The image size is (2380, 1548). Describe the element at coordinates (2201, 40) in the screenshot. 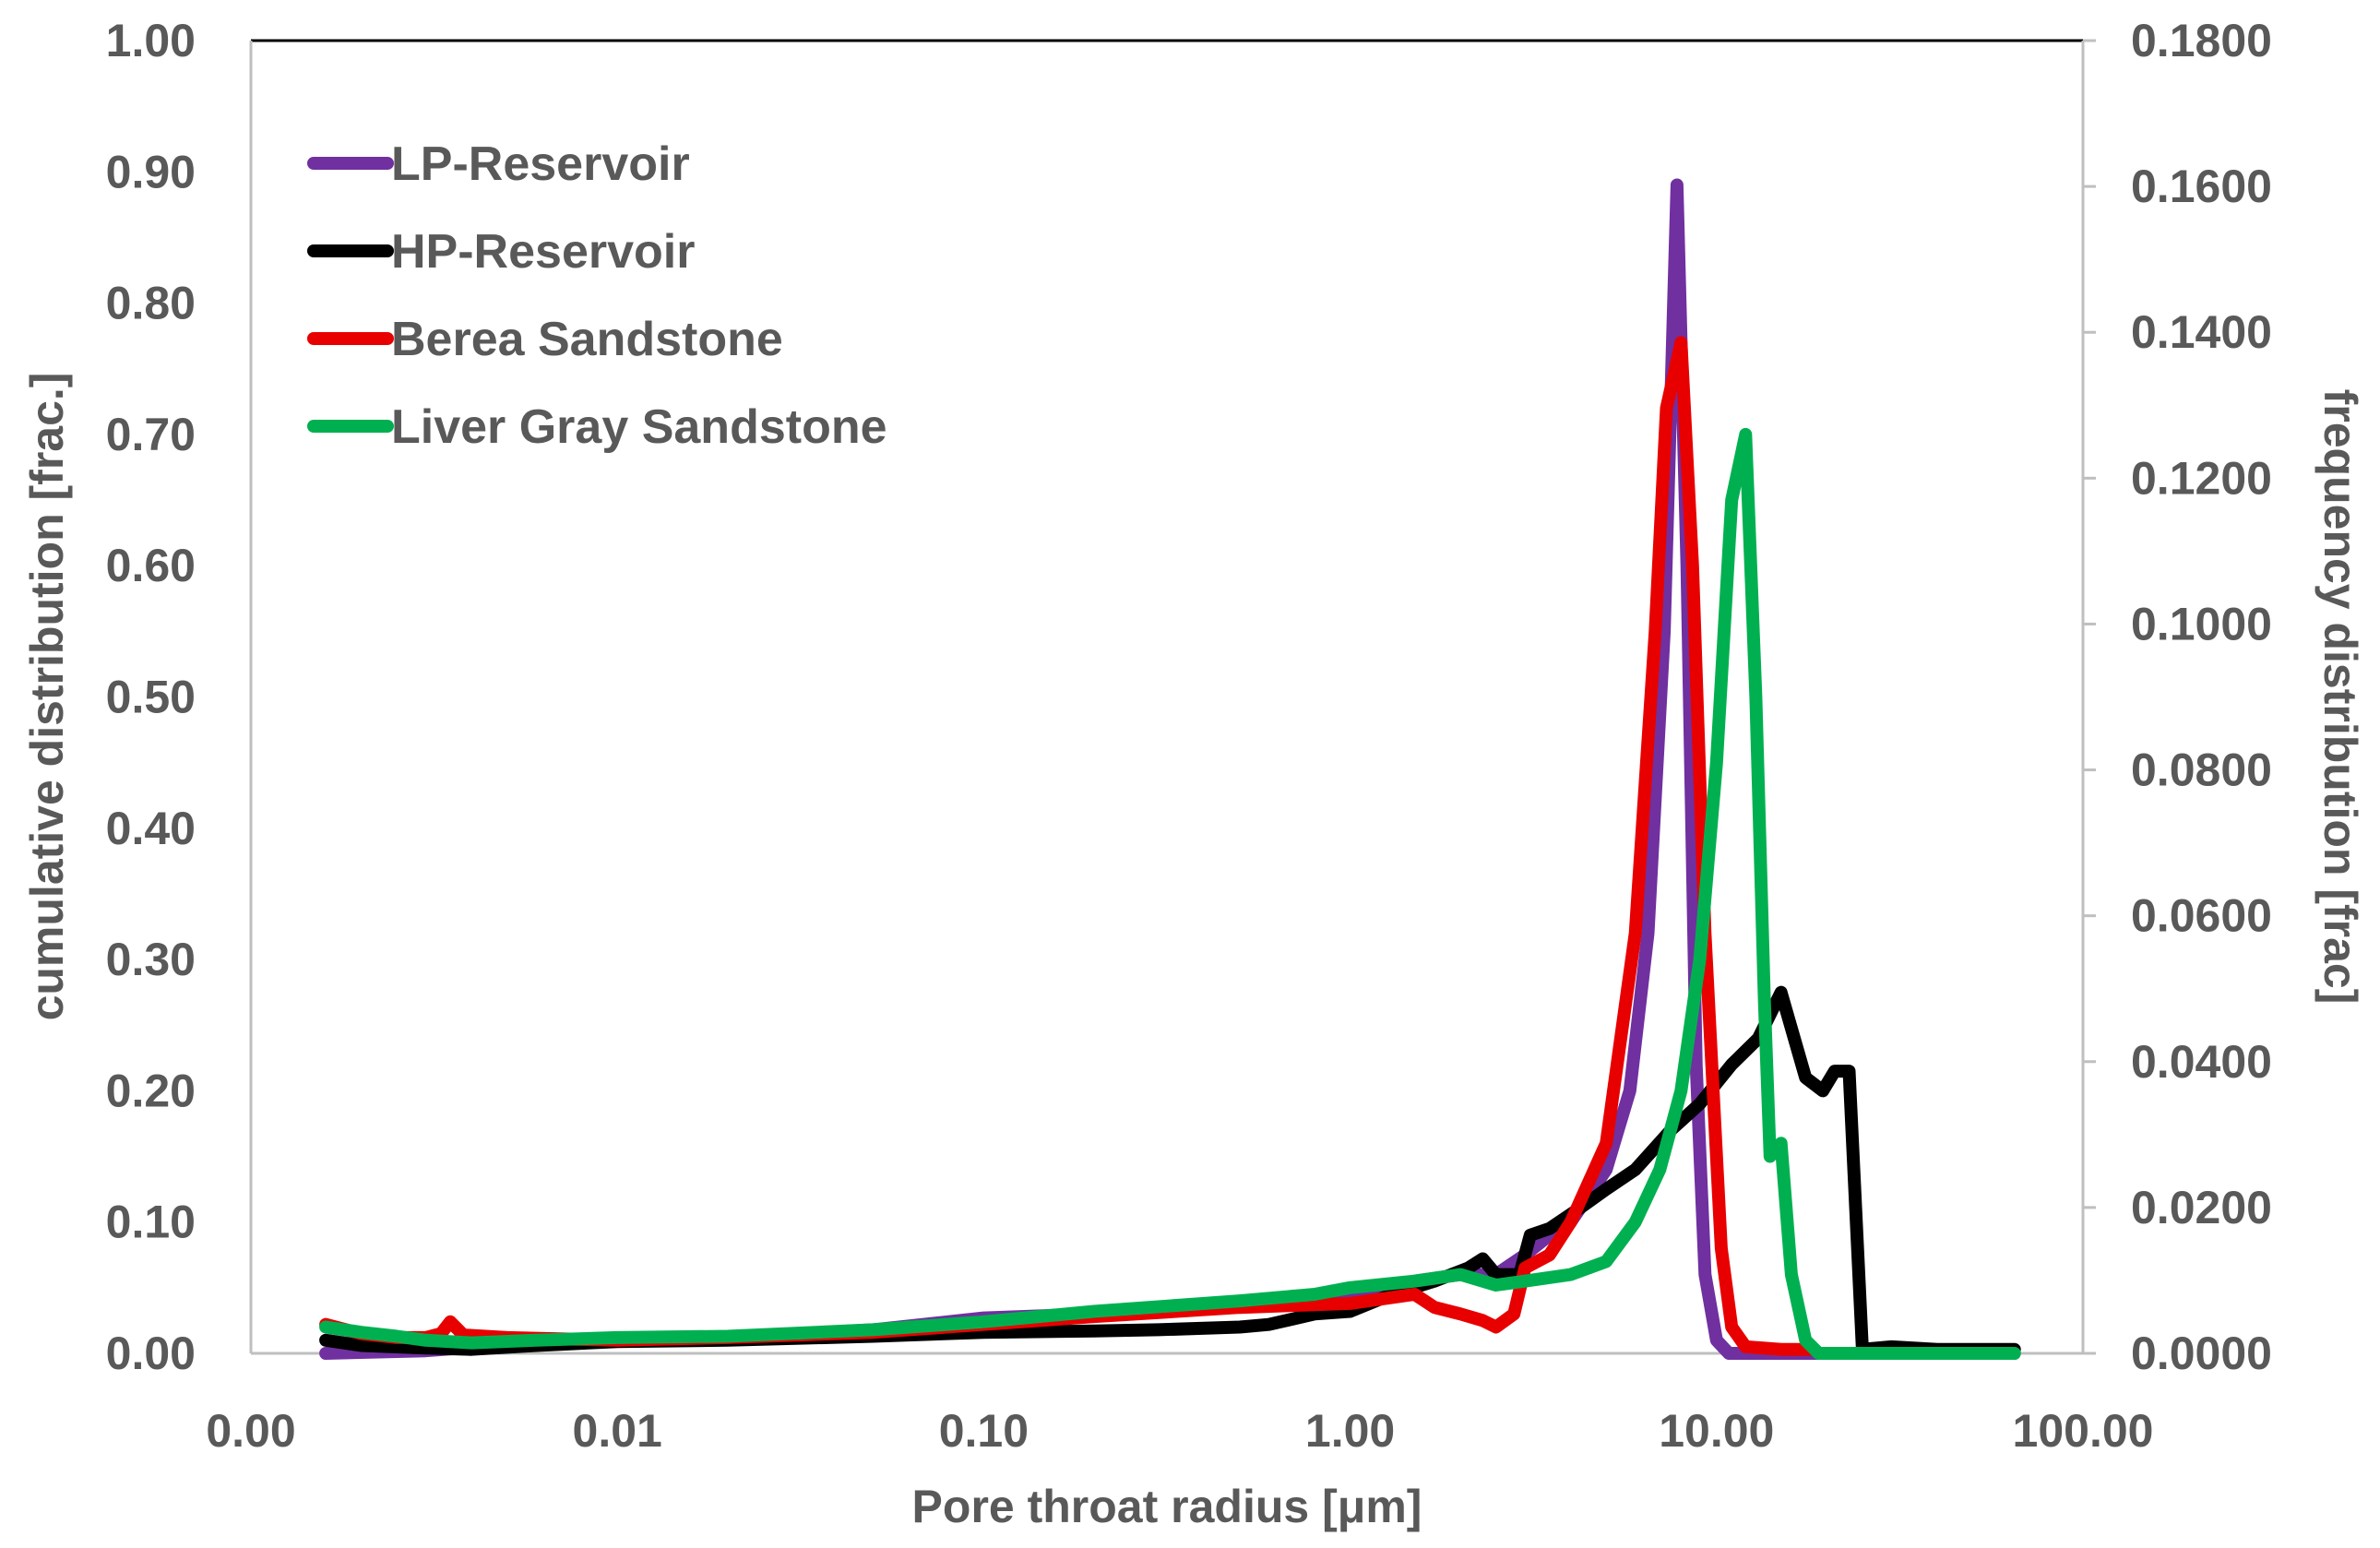

I see `y2-tick-label: 0.1800` at that location.